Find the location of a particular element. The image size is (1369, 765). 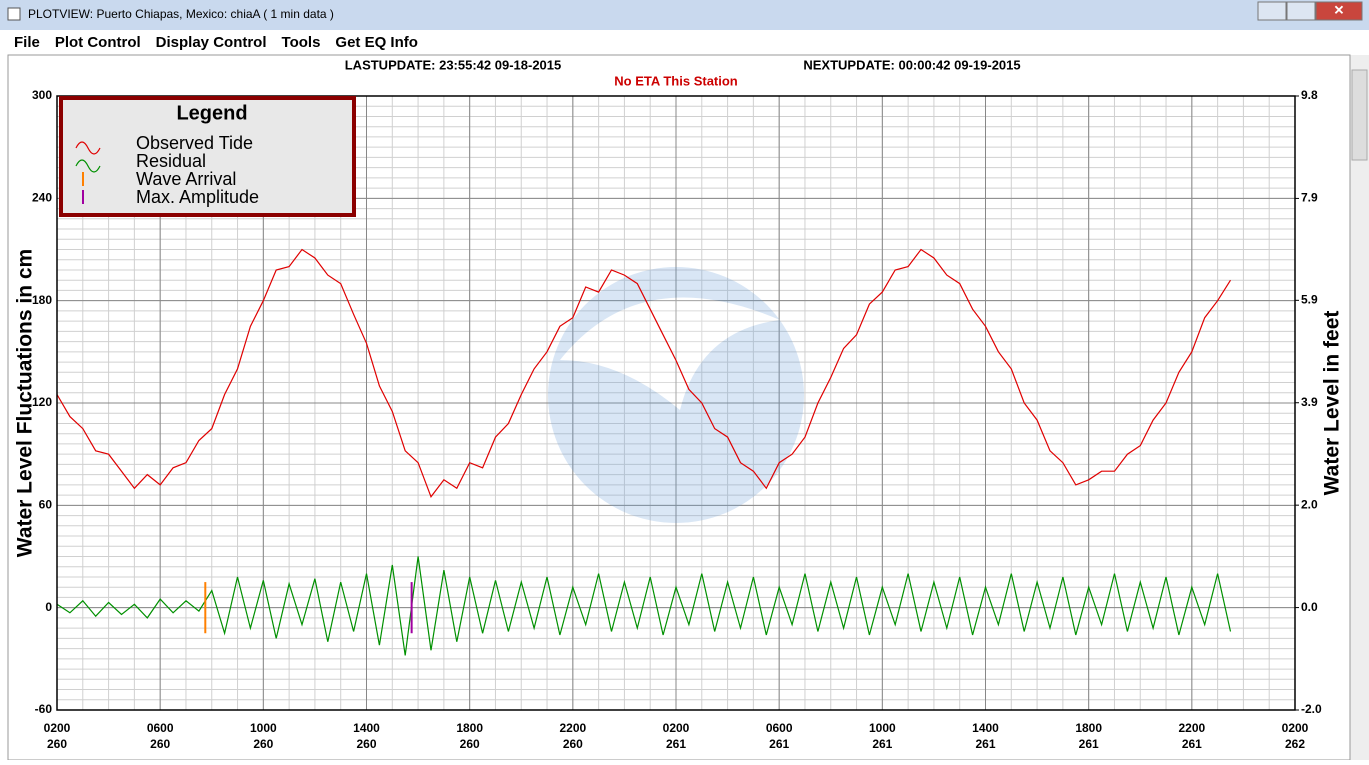

legend-label: Residual is located at coordinates (171, 161).